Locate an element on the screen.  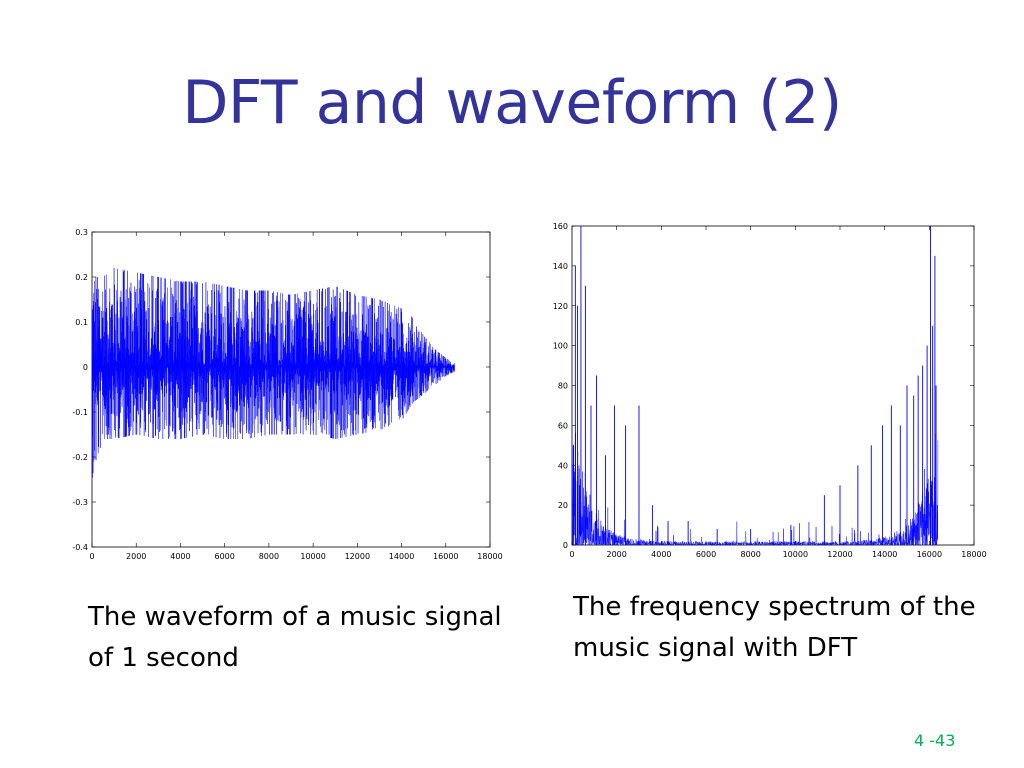
spec-x-tick-label: 10000 is located at coordinates (795, 554).